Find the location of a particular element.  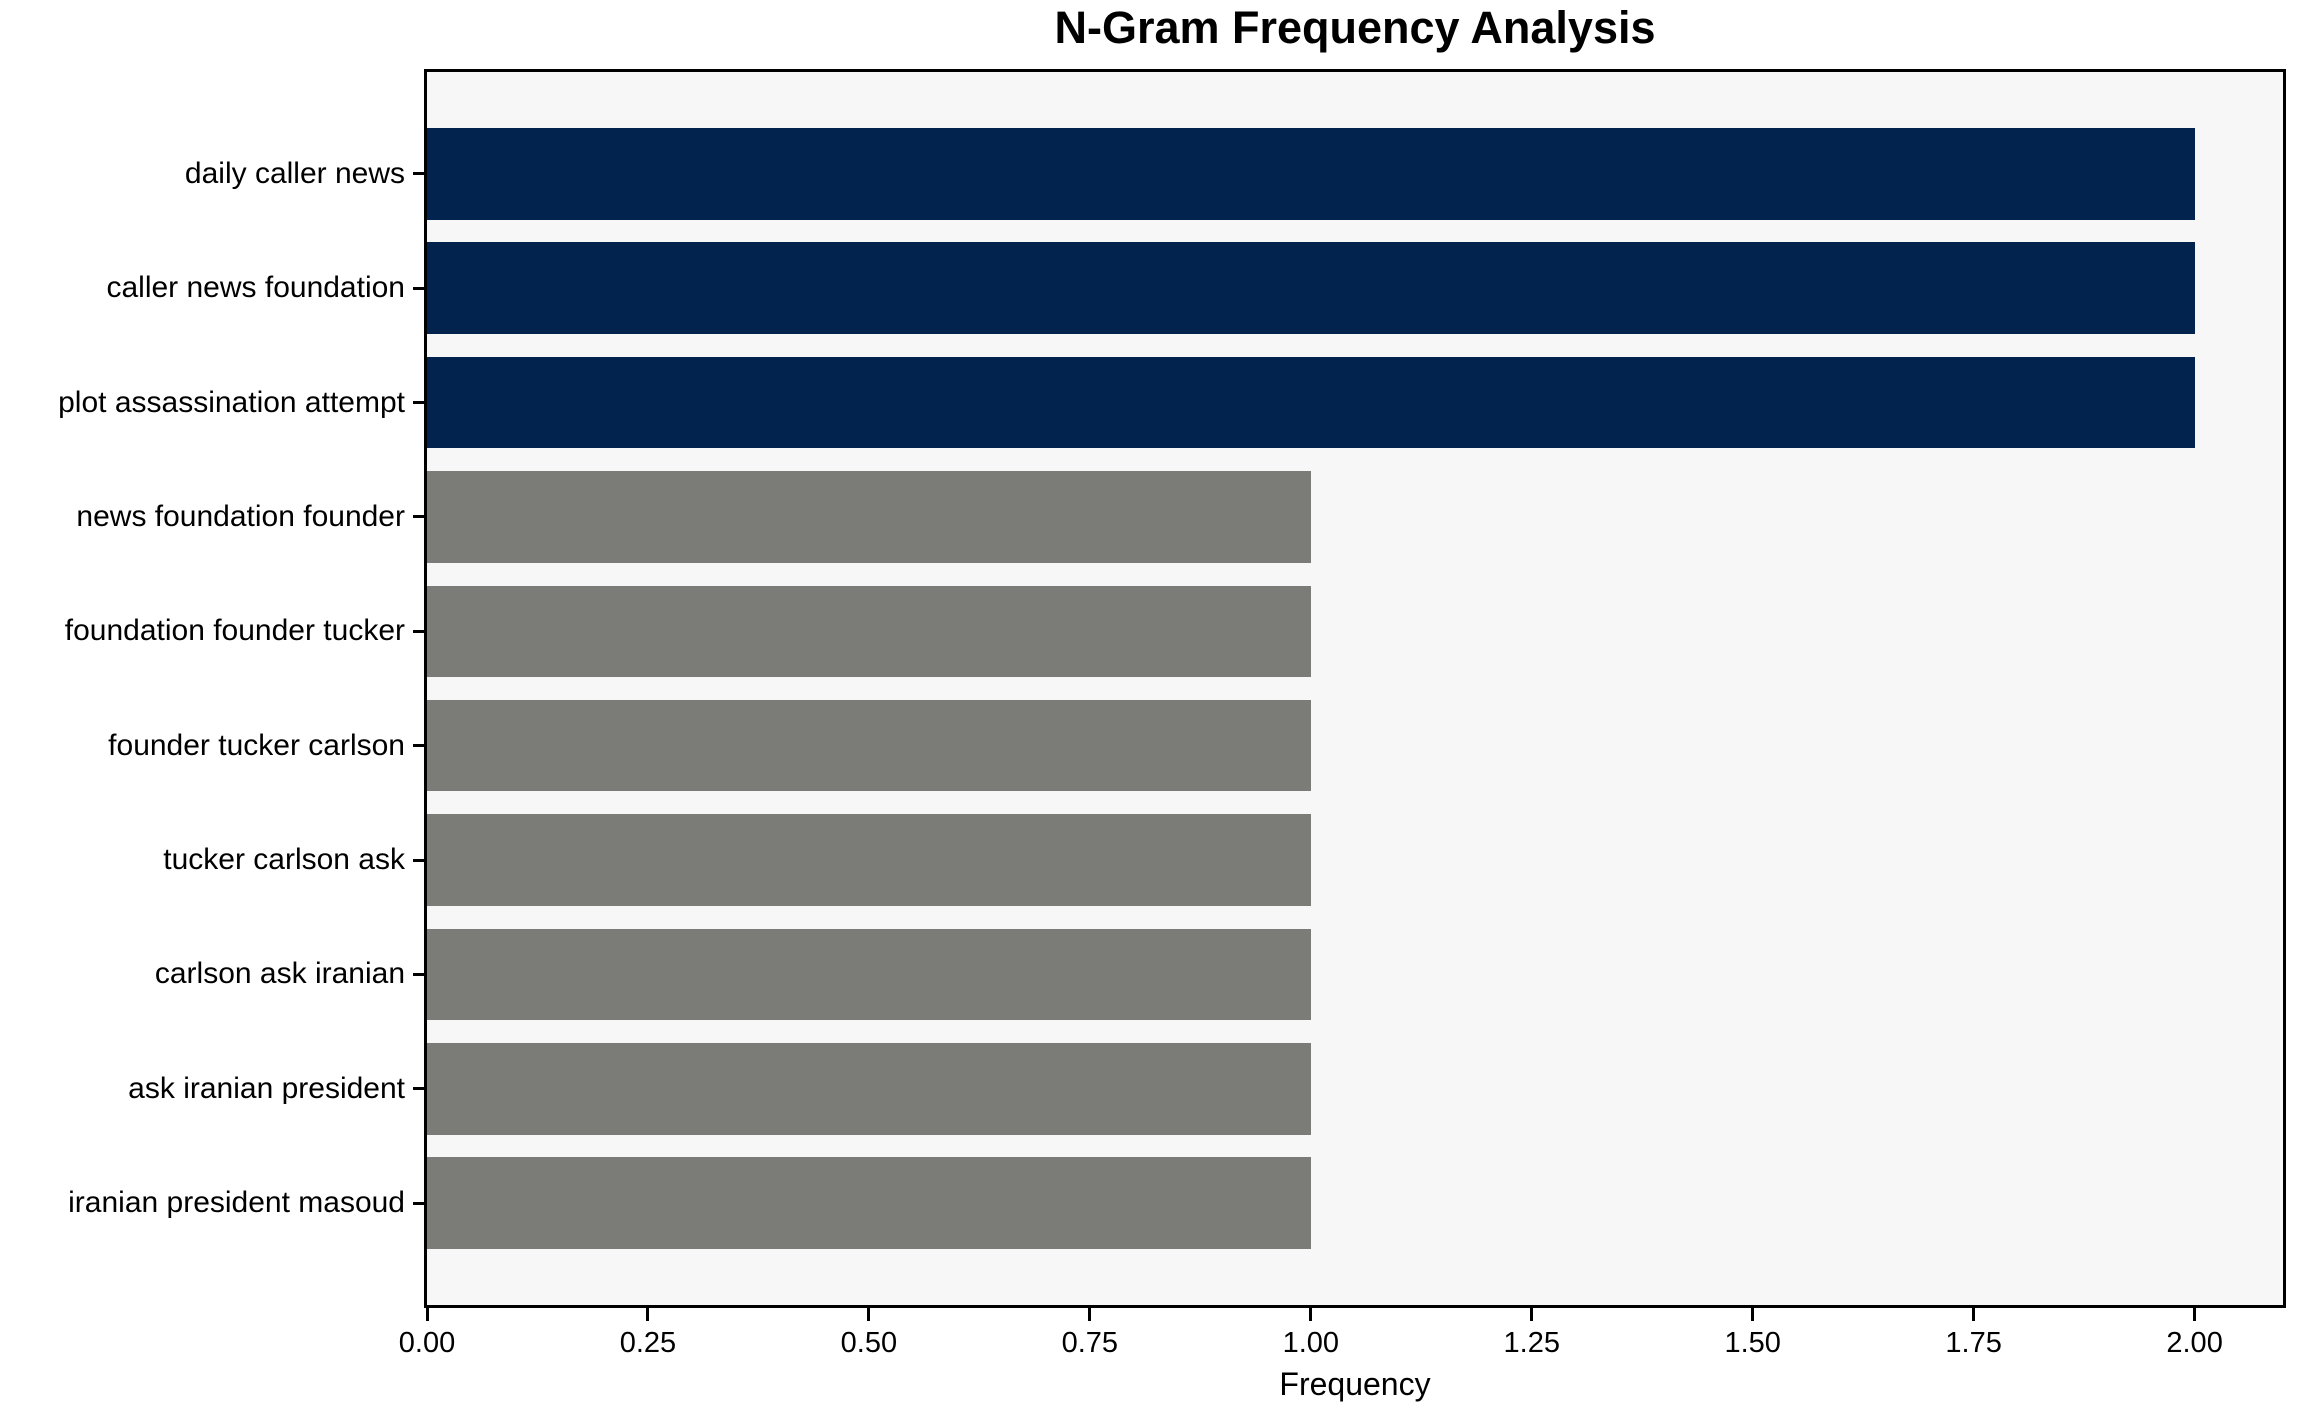

bar-plot-assassination-attempt is located at coordinates (1311, 402).